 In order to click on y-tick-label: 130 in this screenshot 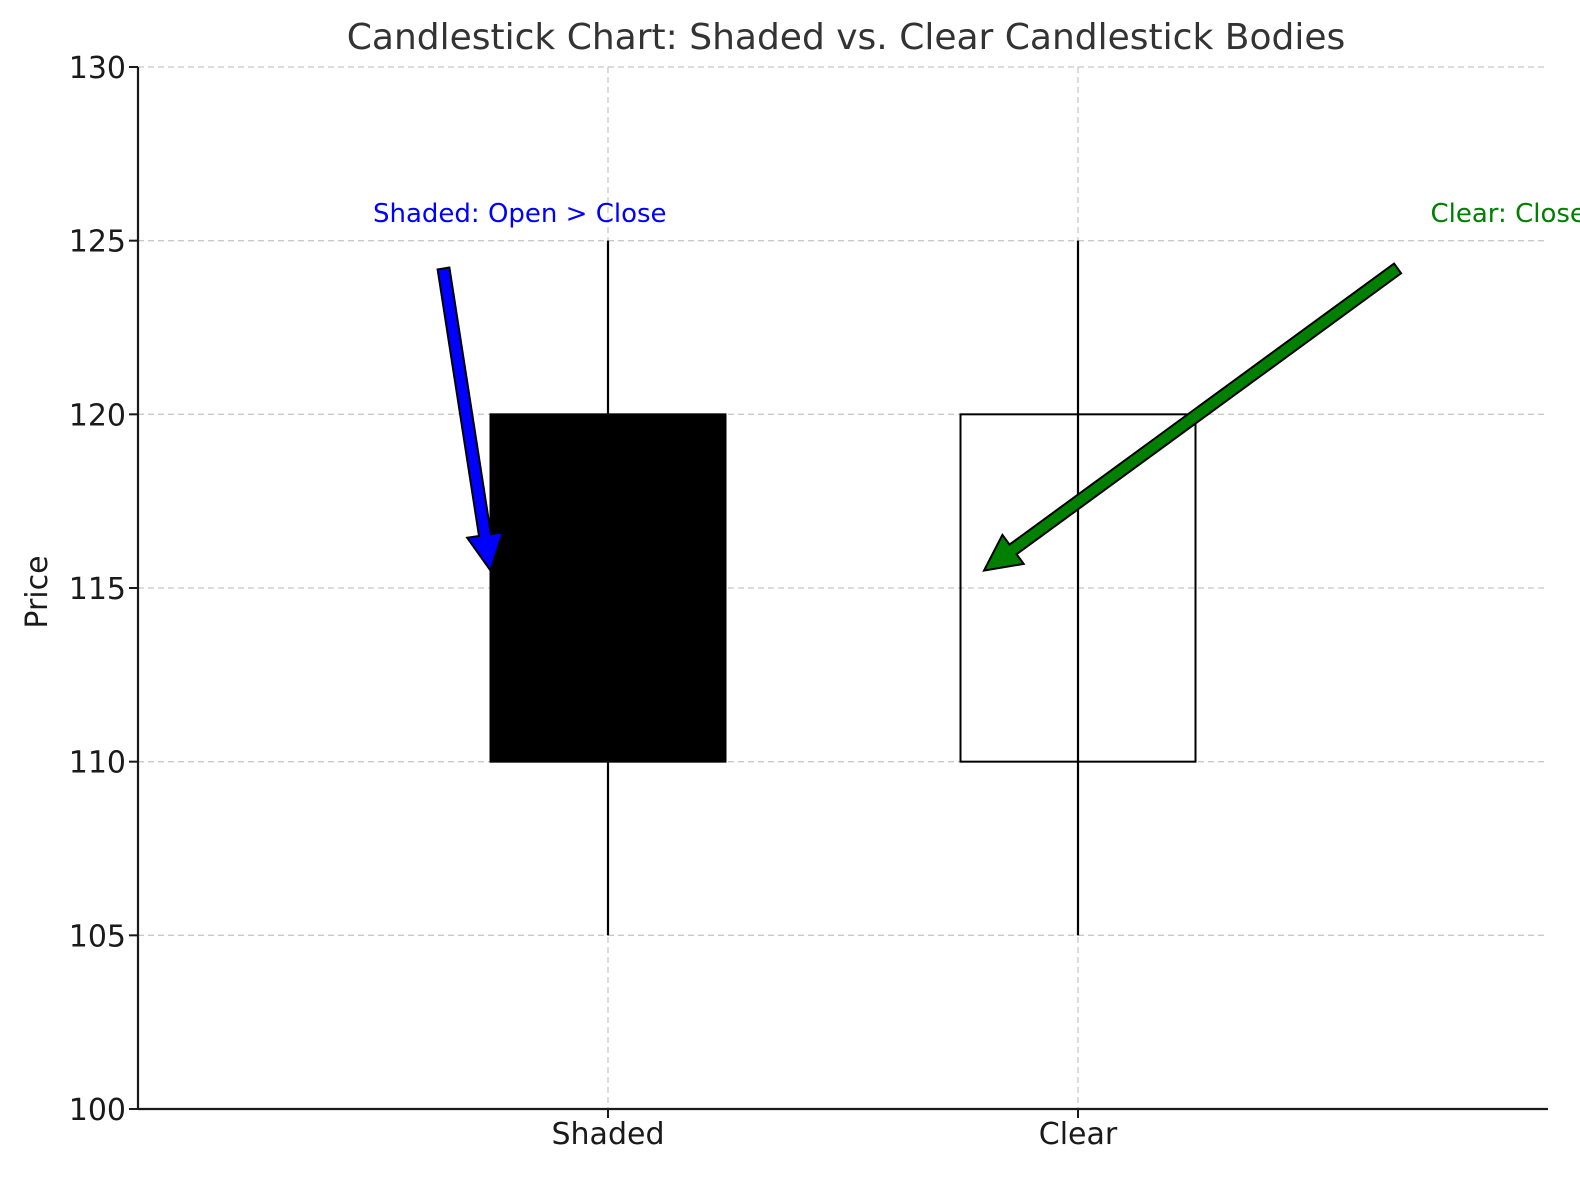, I will do `click(97, 68)`.